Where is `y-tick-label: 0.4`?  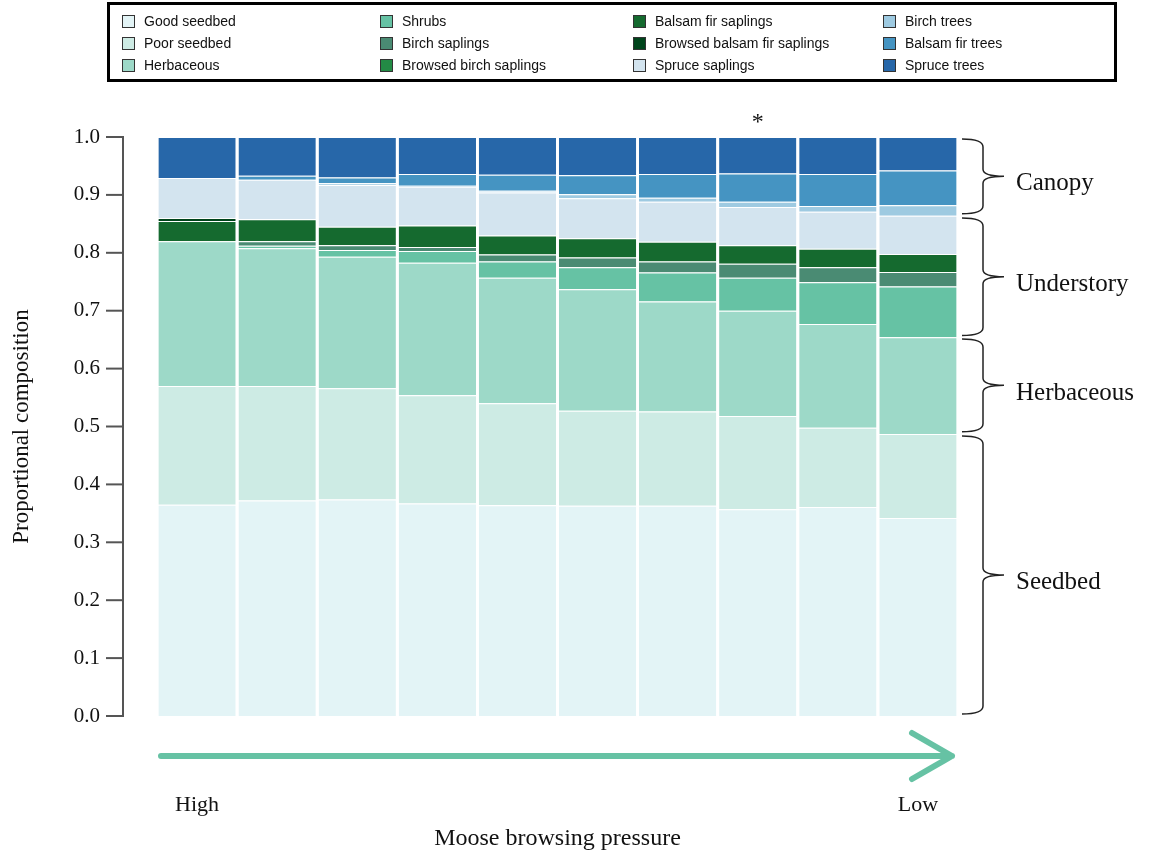
y-tick-label: 0.4 is located at coordinates (87, 482).